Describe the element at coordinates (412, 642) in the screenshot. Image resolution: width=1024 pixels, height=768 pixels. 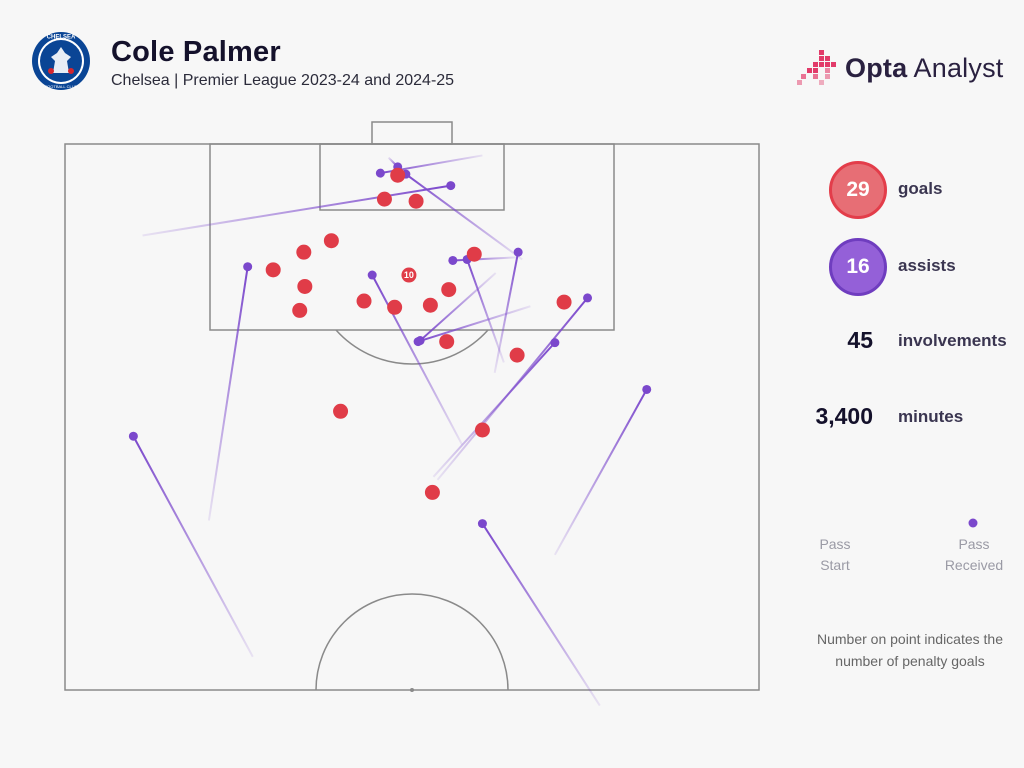
I see `centre-circle` at that location.